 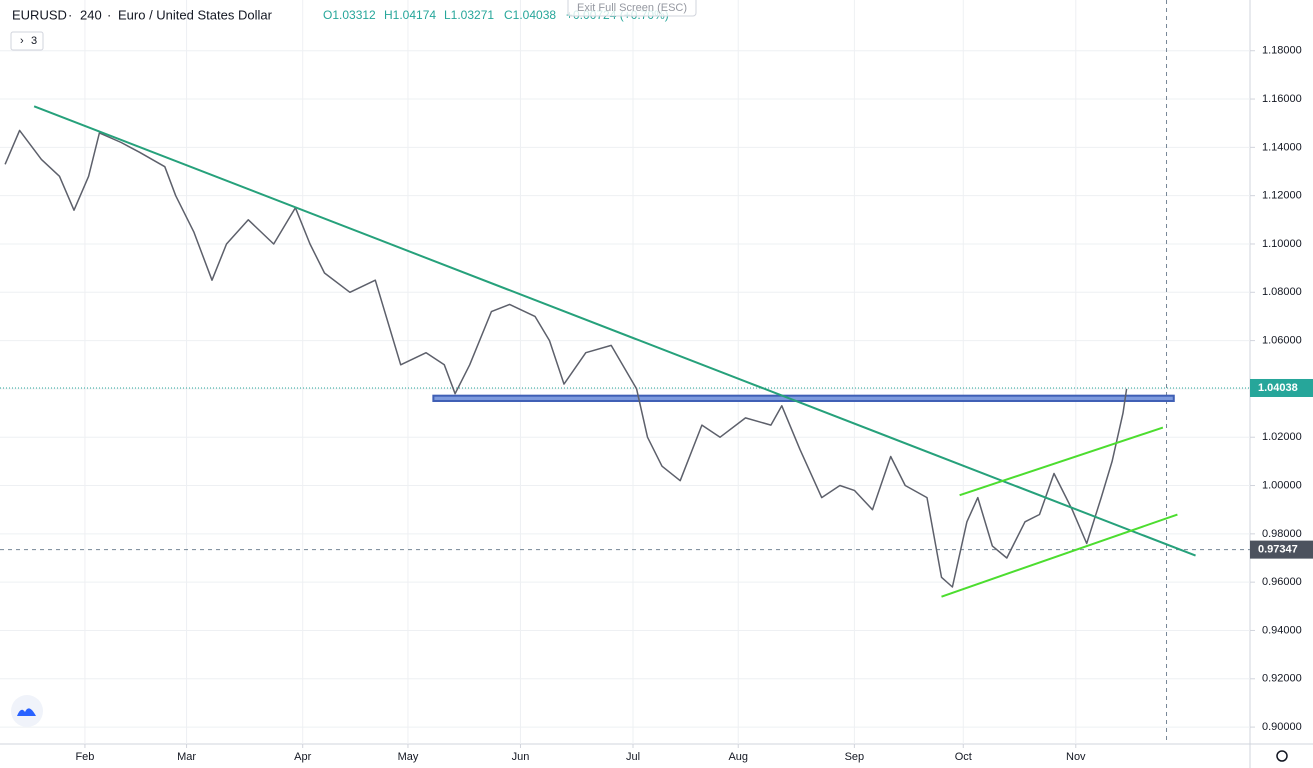 I want to click on last-price-label: 1.04038, so click(x=1278, y=388).